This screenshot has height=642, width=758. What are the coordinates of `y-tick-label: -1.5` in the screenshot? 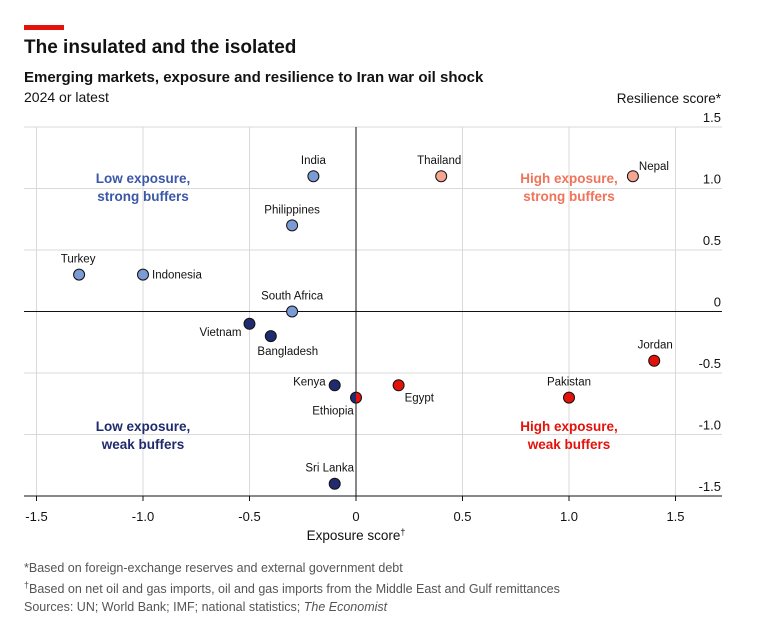 It's located at (710, 486).